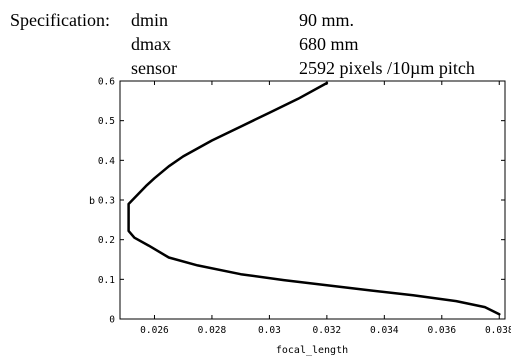  I want to click on x-tick-label: 0.034, so click(384, 330).